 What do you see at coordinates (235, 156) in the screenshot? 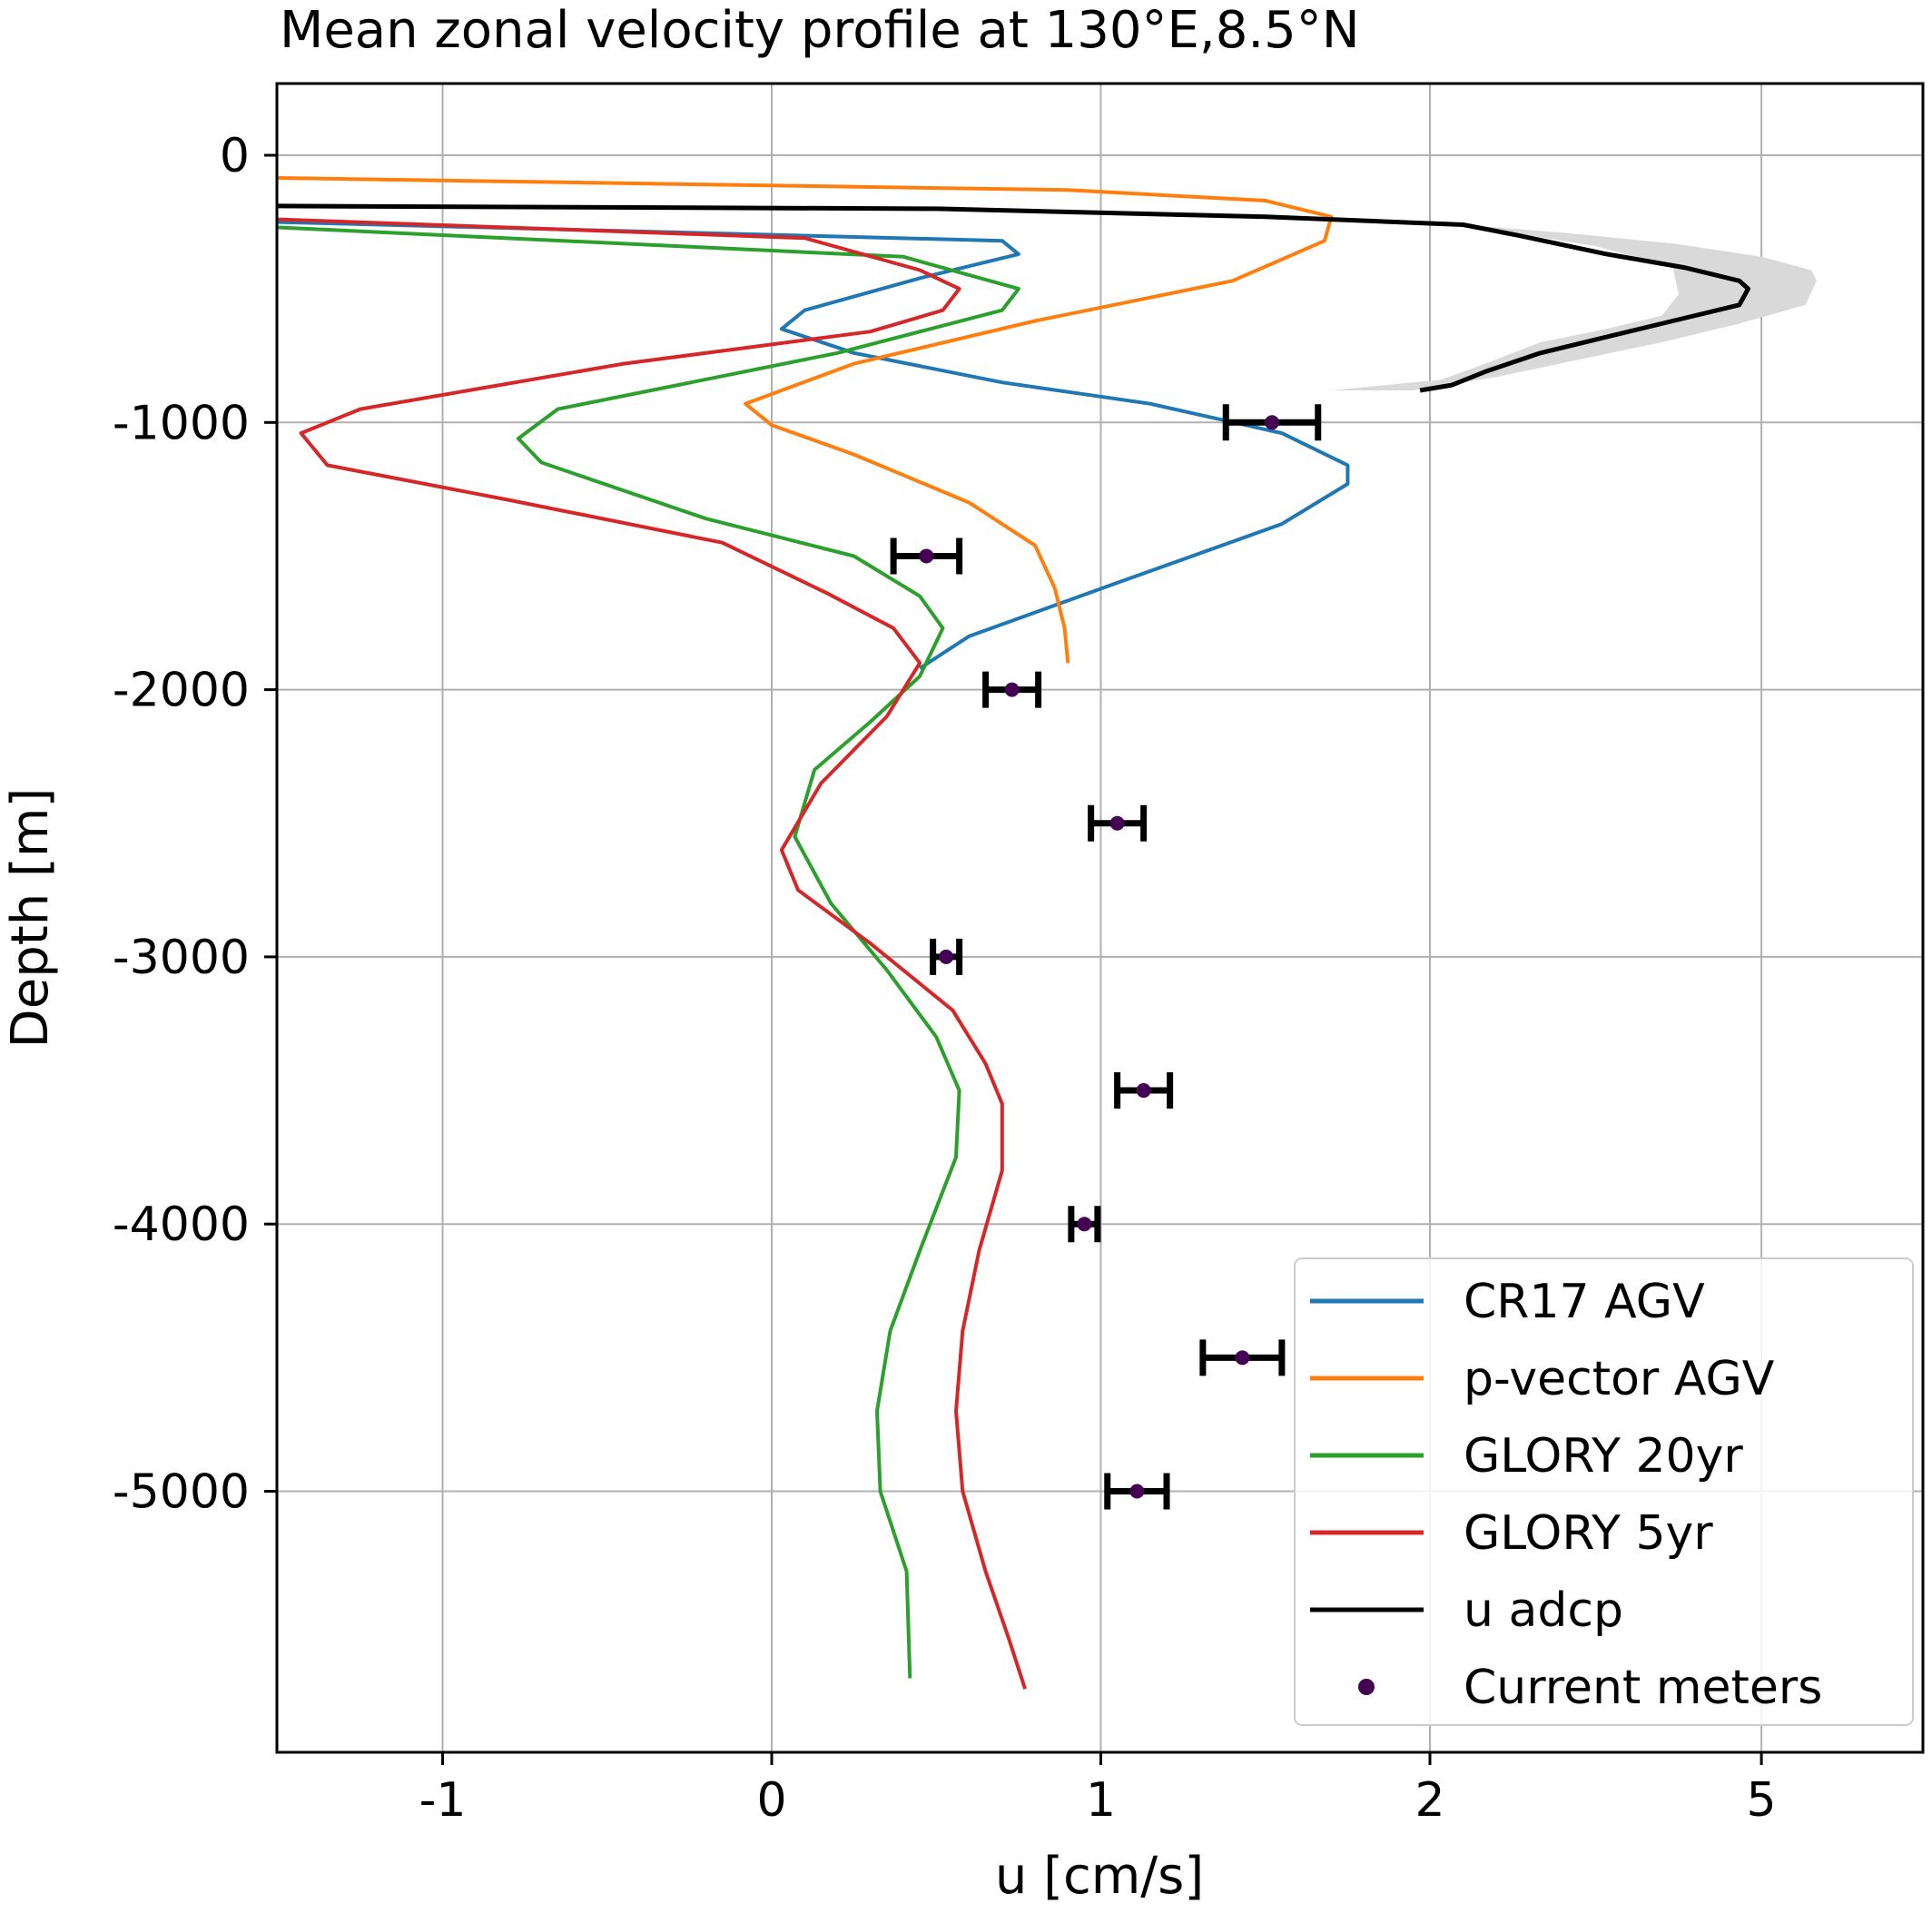
I see `y-tick-label: 0` at bounding box center [235, 156].